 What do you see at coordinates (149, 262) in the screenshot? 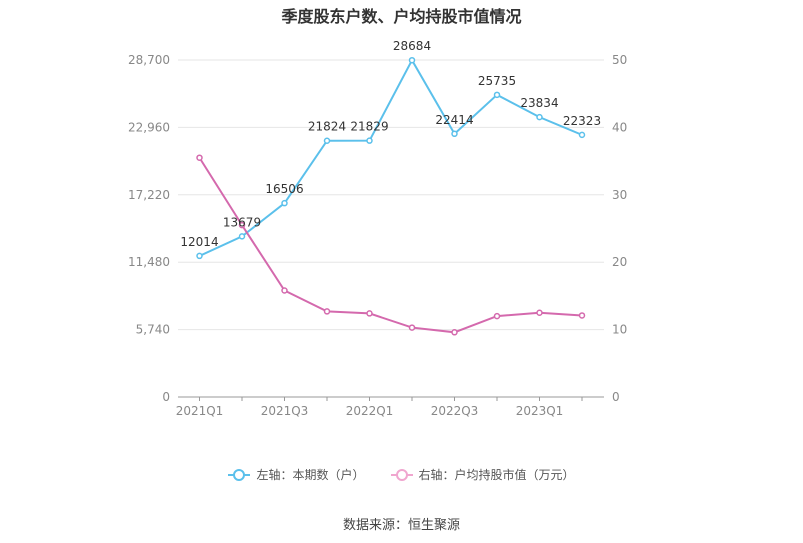
I see `left-tick-label: 11,480` at bounding box center [149, 262].